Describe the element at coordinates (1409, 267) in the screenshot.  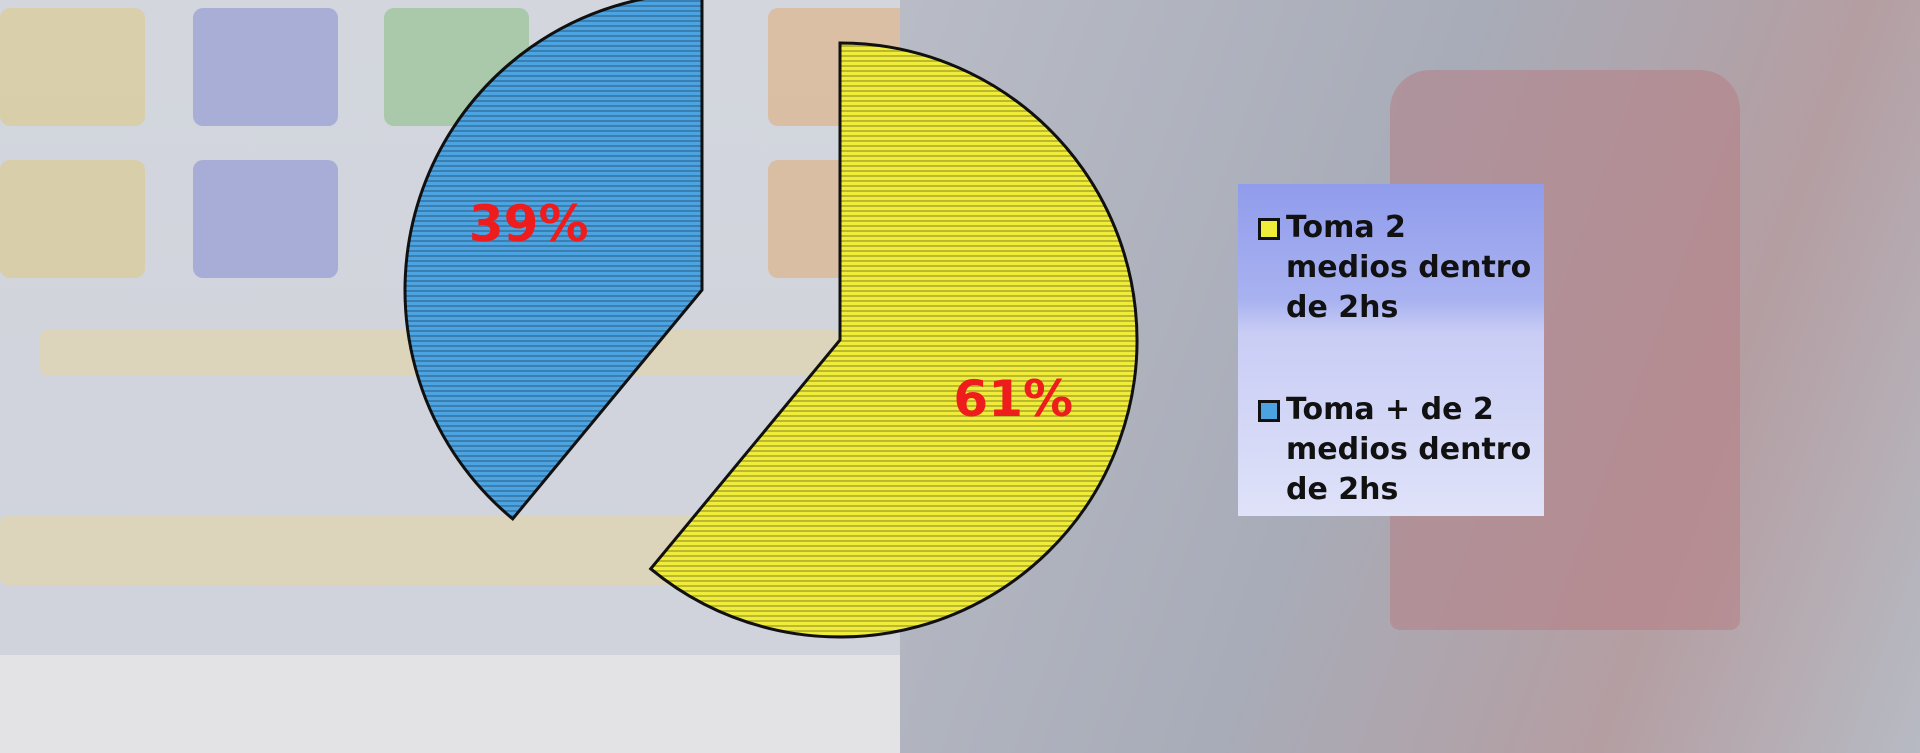
I see `legend-label: Toma 2 medios dentro de 2hs` at that location.